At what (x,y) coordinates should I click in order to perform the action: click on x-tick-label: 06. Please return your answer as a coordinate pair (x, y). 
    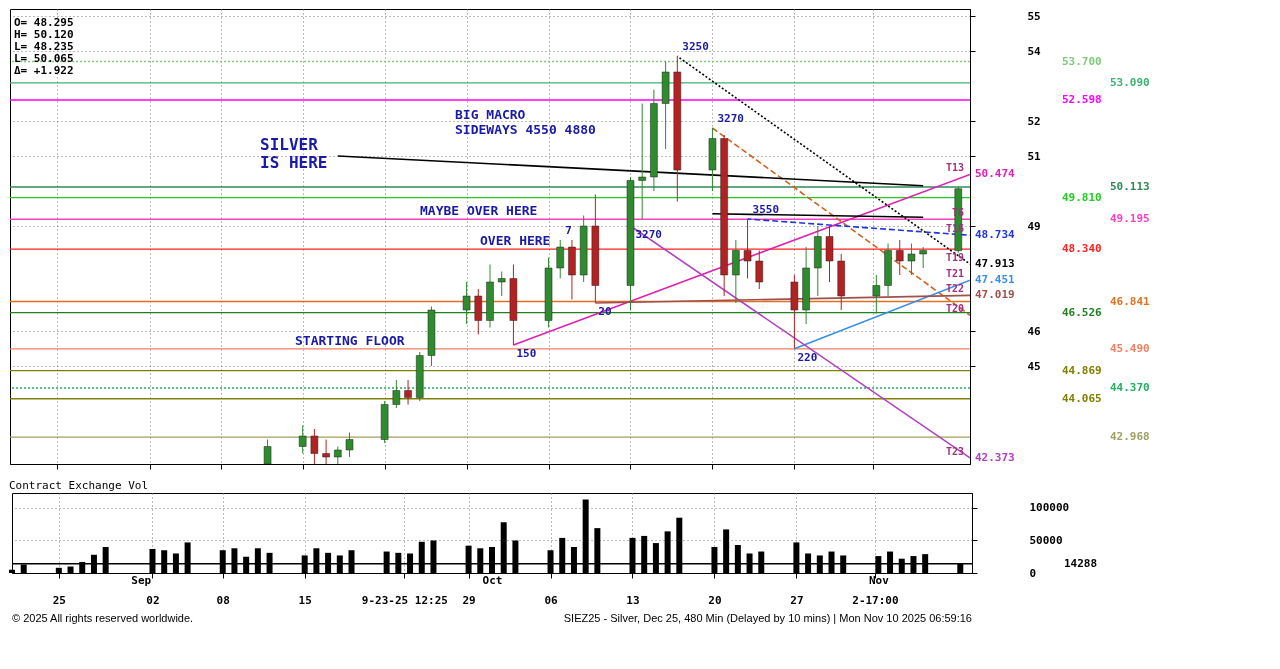
    Looking at the image, I should click on (551, 600).